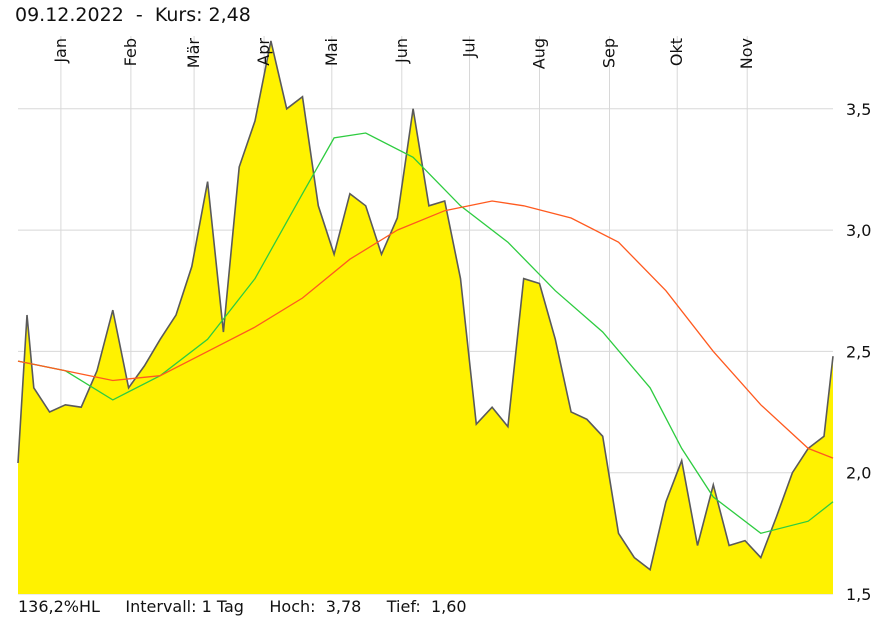  Describe the element at coordinates (858, 594) in the screenshot. I see `y-tick-label: 1,5` at that location.